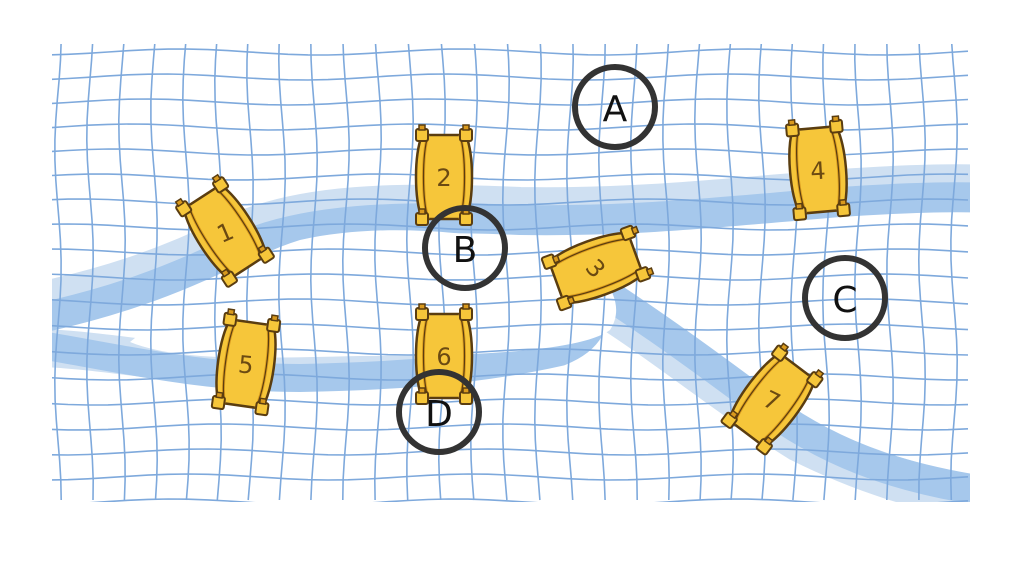  I want to click on bridge-4: 4, so click(818, 168).